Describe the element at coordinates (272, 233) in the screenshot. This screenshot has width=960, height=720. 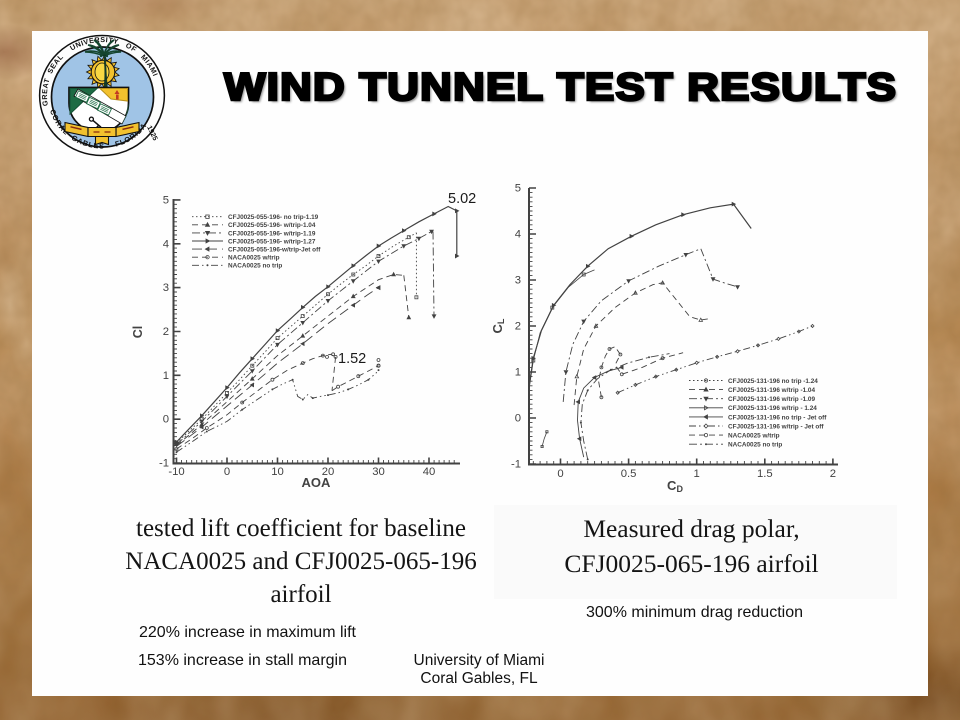
I see `svg-text: CFJ0025-055-196- w/trip-1.19` at that location.